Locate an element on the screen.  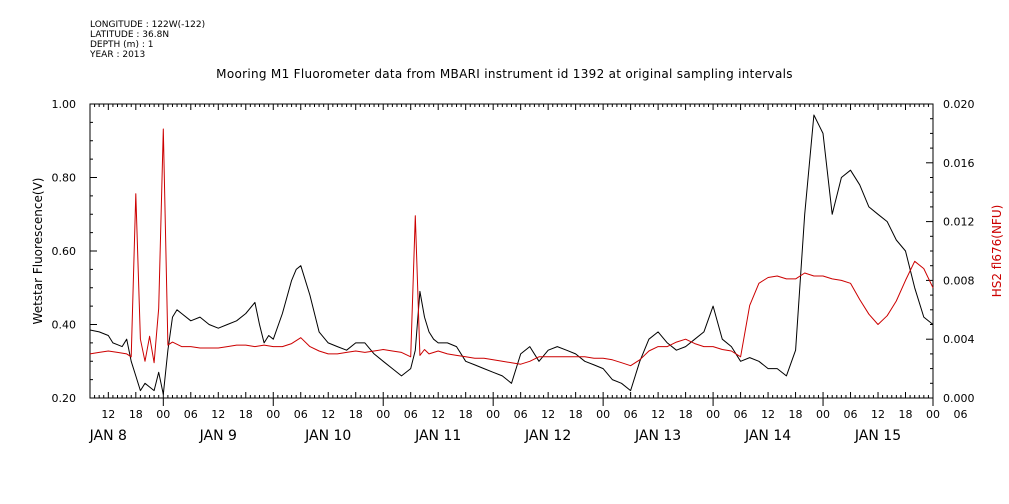
y-tick-label: 0.80 is located at coordinates (64, 178).